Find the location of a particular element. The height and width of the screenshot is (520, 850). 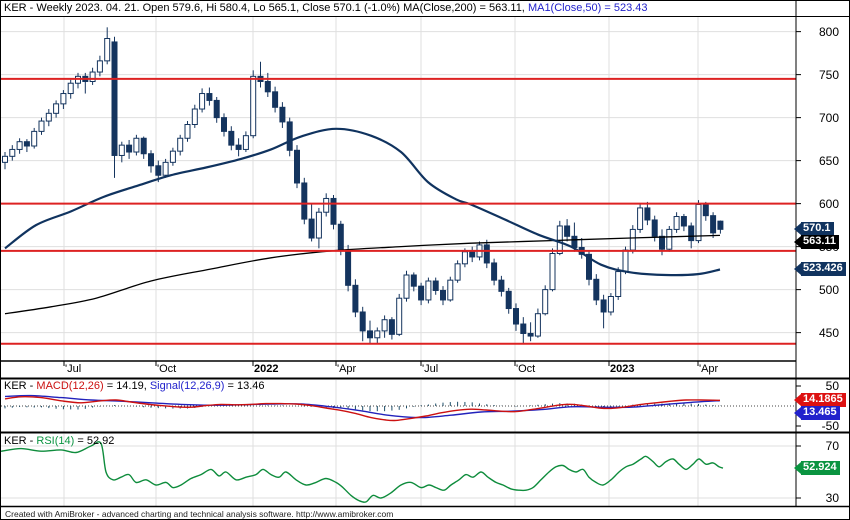

price-axis-label: 650 is located at coordinates (828, 160).